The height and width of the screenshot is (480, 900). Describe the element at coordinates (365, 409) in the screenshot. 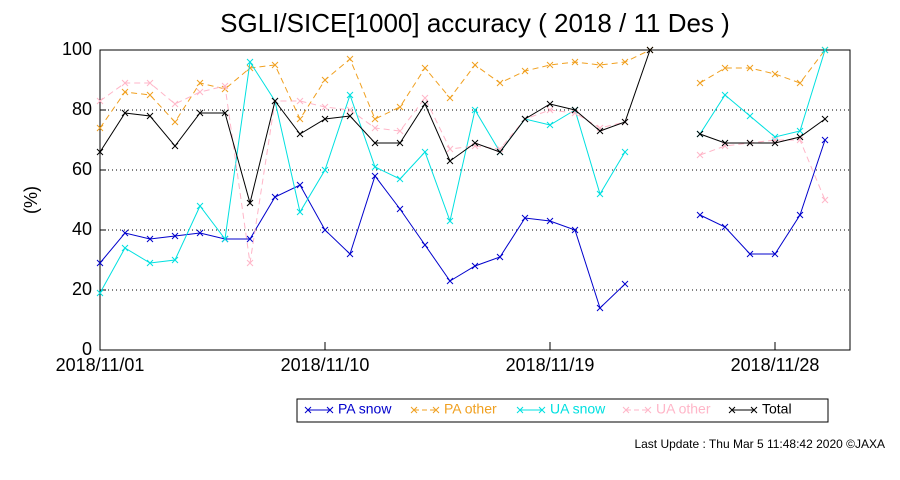

I see `legend-label: PA snow` at that location.